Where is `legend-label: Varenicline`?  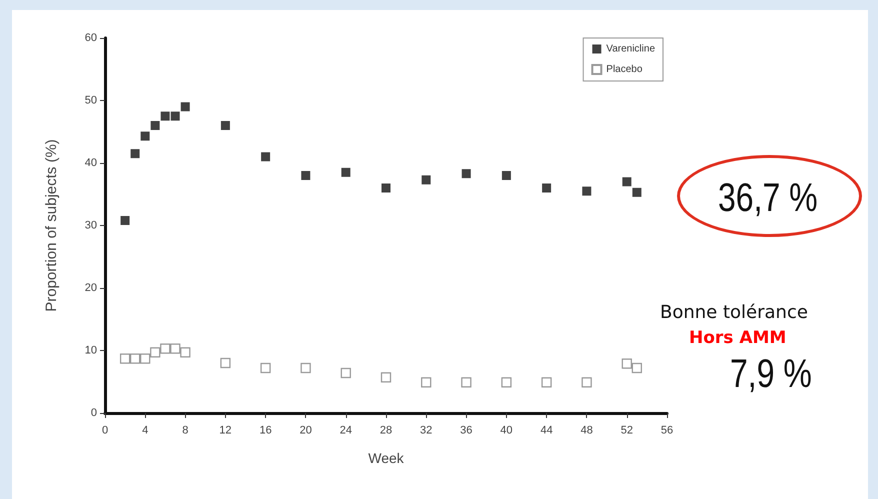 legend-label: Varenicline is located at coordinates (631, 49).